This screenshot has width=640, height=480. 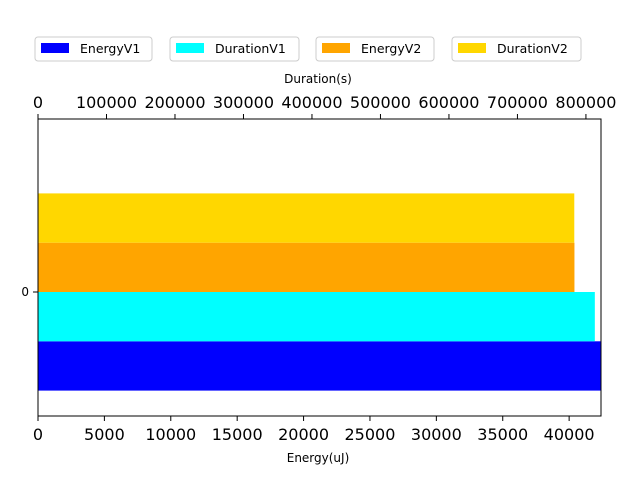 I want to click on bar-duration-v1, so click(x=316, y=317).